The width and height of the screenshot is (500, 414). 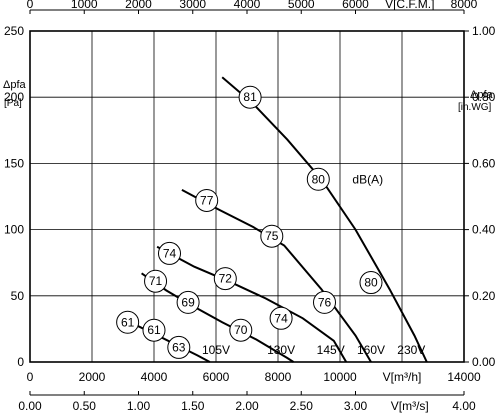 I want to click on noise-marker-label: 72, so click(x=226, y=279).